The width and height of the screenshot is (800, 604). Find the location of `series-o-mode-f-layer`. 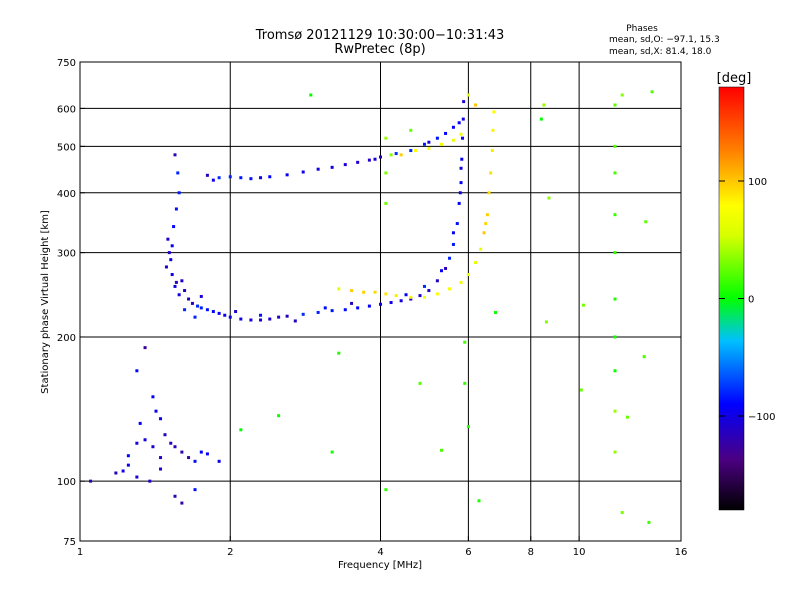

series-o-mode-f-layer is located at coordinates (315, 211).